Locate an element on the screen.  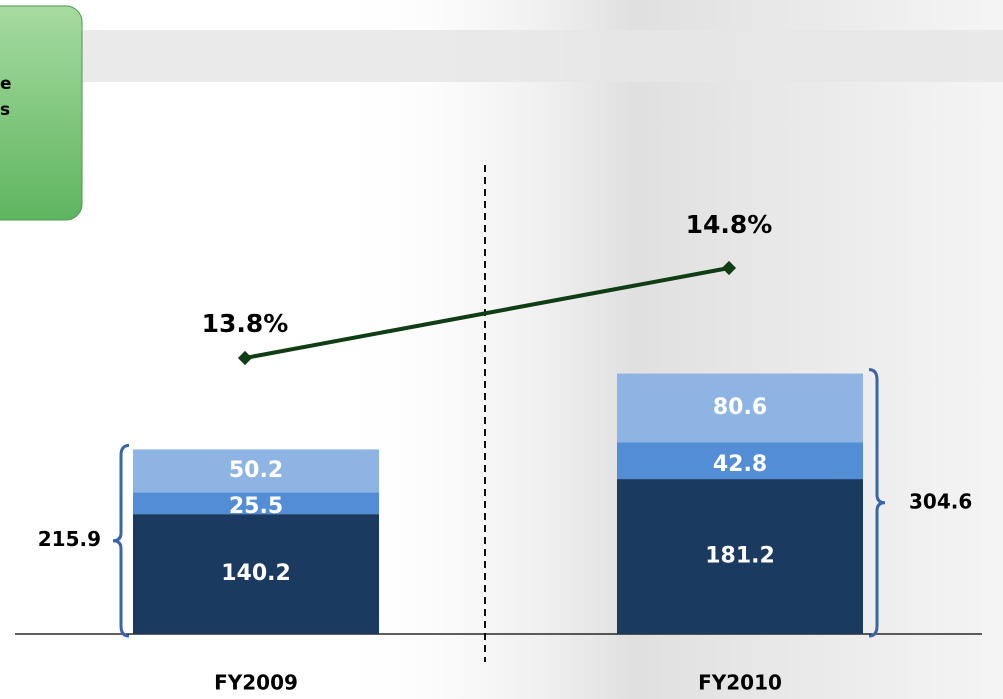
line-label: 13.8% is located at coordinates (245, 323).